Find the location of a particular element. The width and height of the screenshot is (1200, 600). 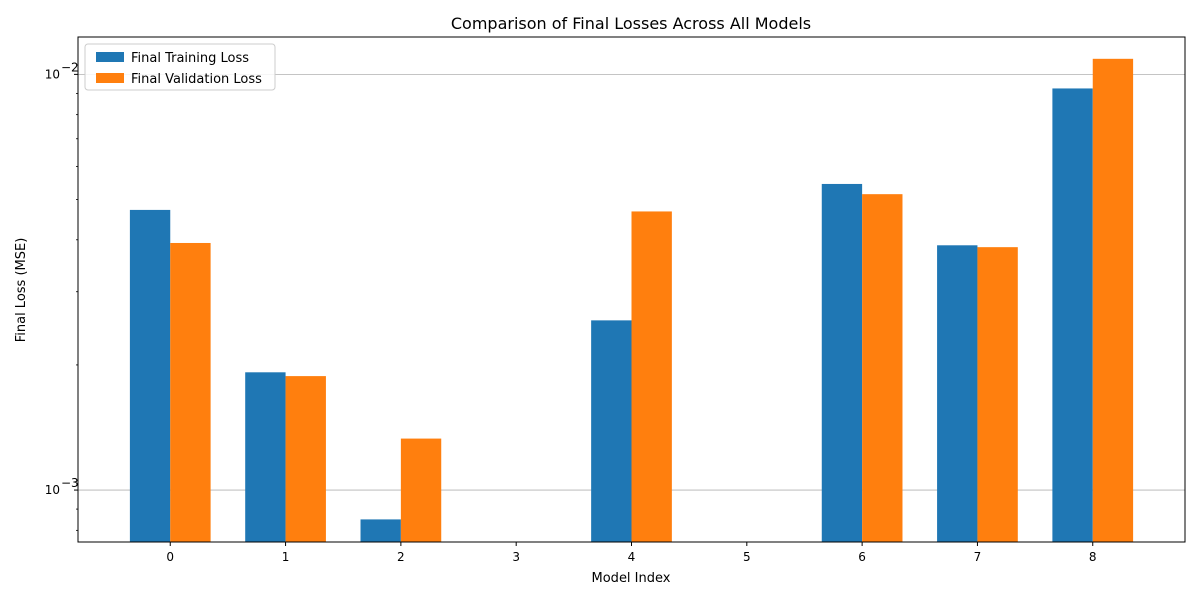

x-tick-label-5: 5 is located at coordinates (747, 557).